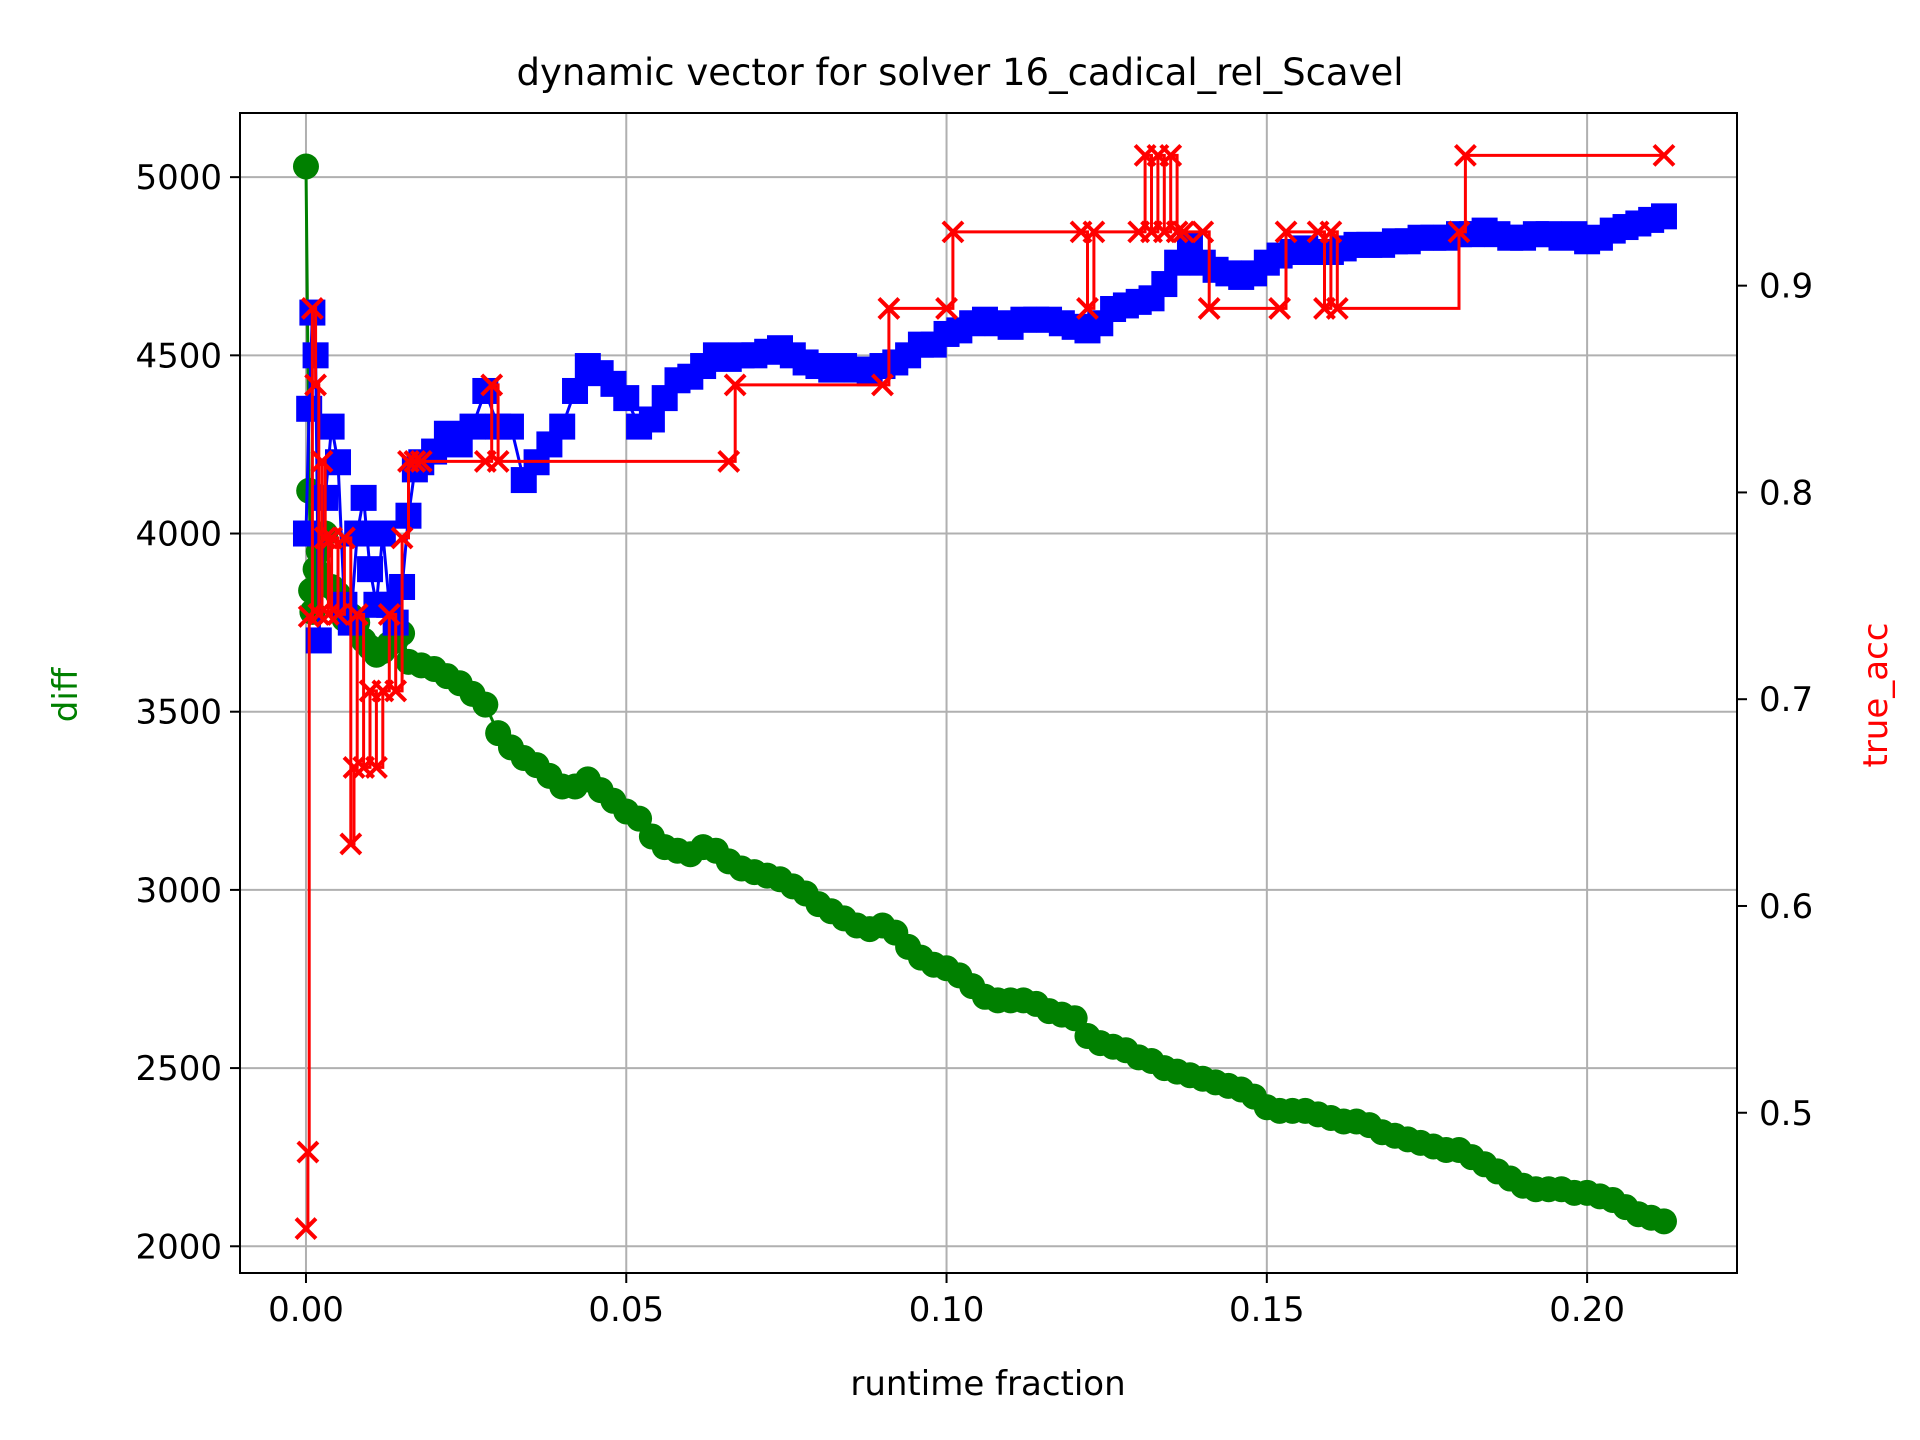  Describe the element at coordinates (1267, 1310) in the screenshot. I see `x-tick-label: 0.15` at that location.